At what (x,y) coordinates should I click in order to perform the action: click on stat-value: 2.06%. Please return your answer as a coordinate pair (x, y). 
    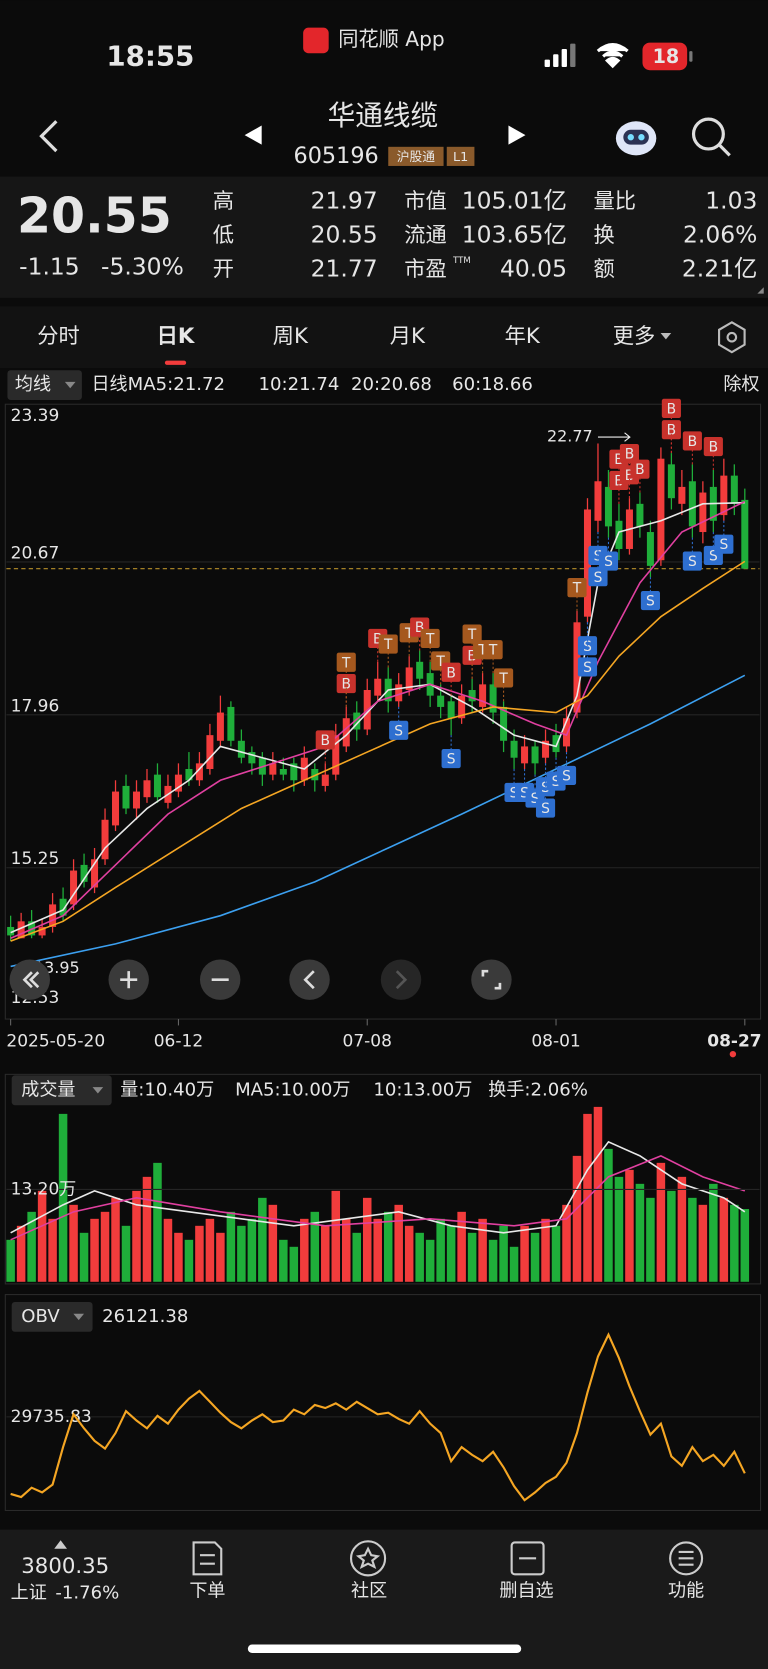
    Looking at the image, I should click on (720, 235).